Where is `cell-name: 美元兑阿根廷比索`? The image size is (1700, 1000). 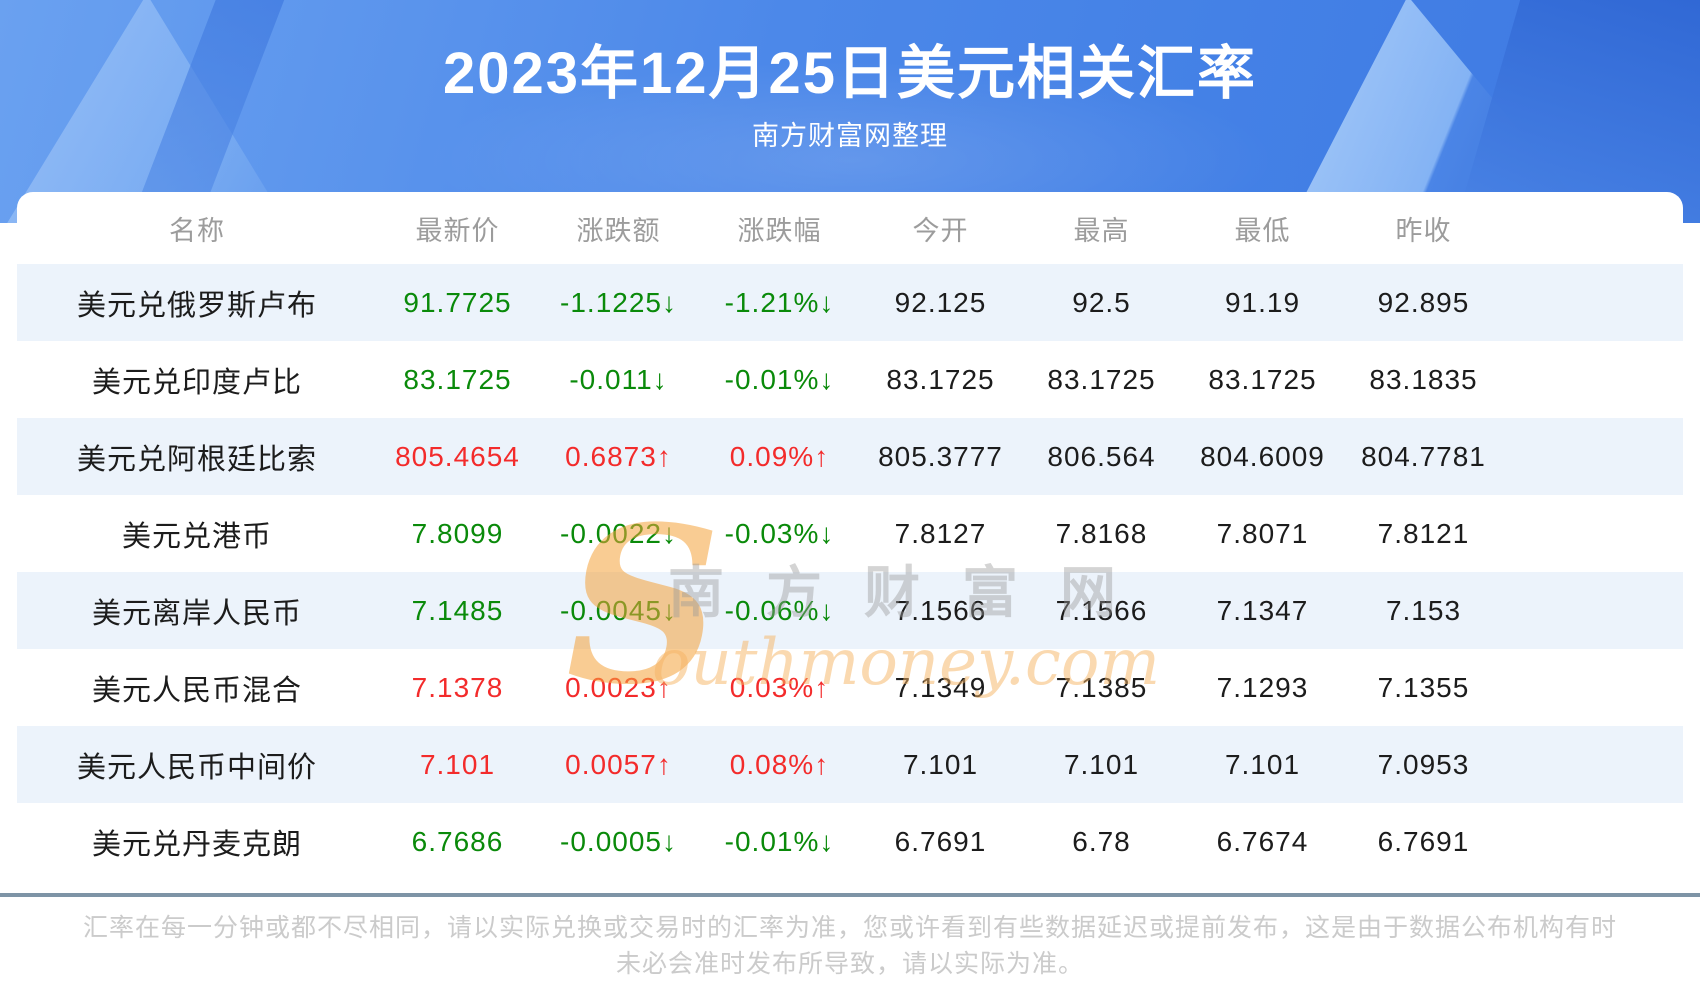 cell-name: 美元兑阿根廷比索 is located at coordinates (196, 459).